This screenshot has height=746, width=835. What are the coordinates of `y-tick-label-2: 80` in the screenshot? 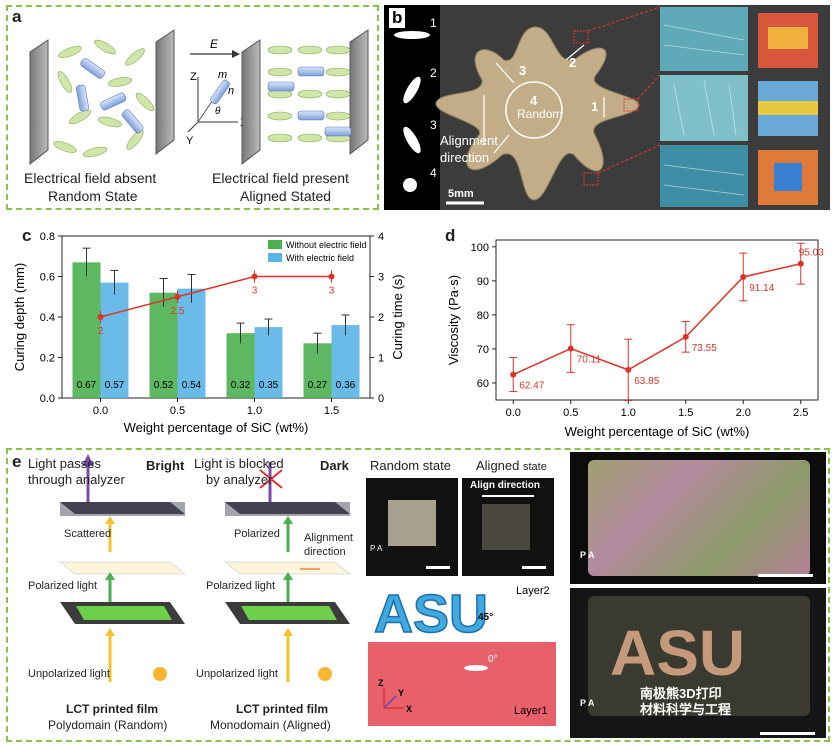 It's located at (483, 316).